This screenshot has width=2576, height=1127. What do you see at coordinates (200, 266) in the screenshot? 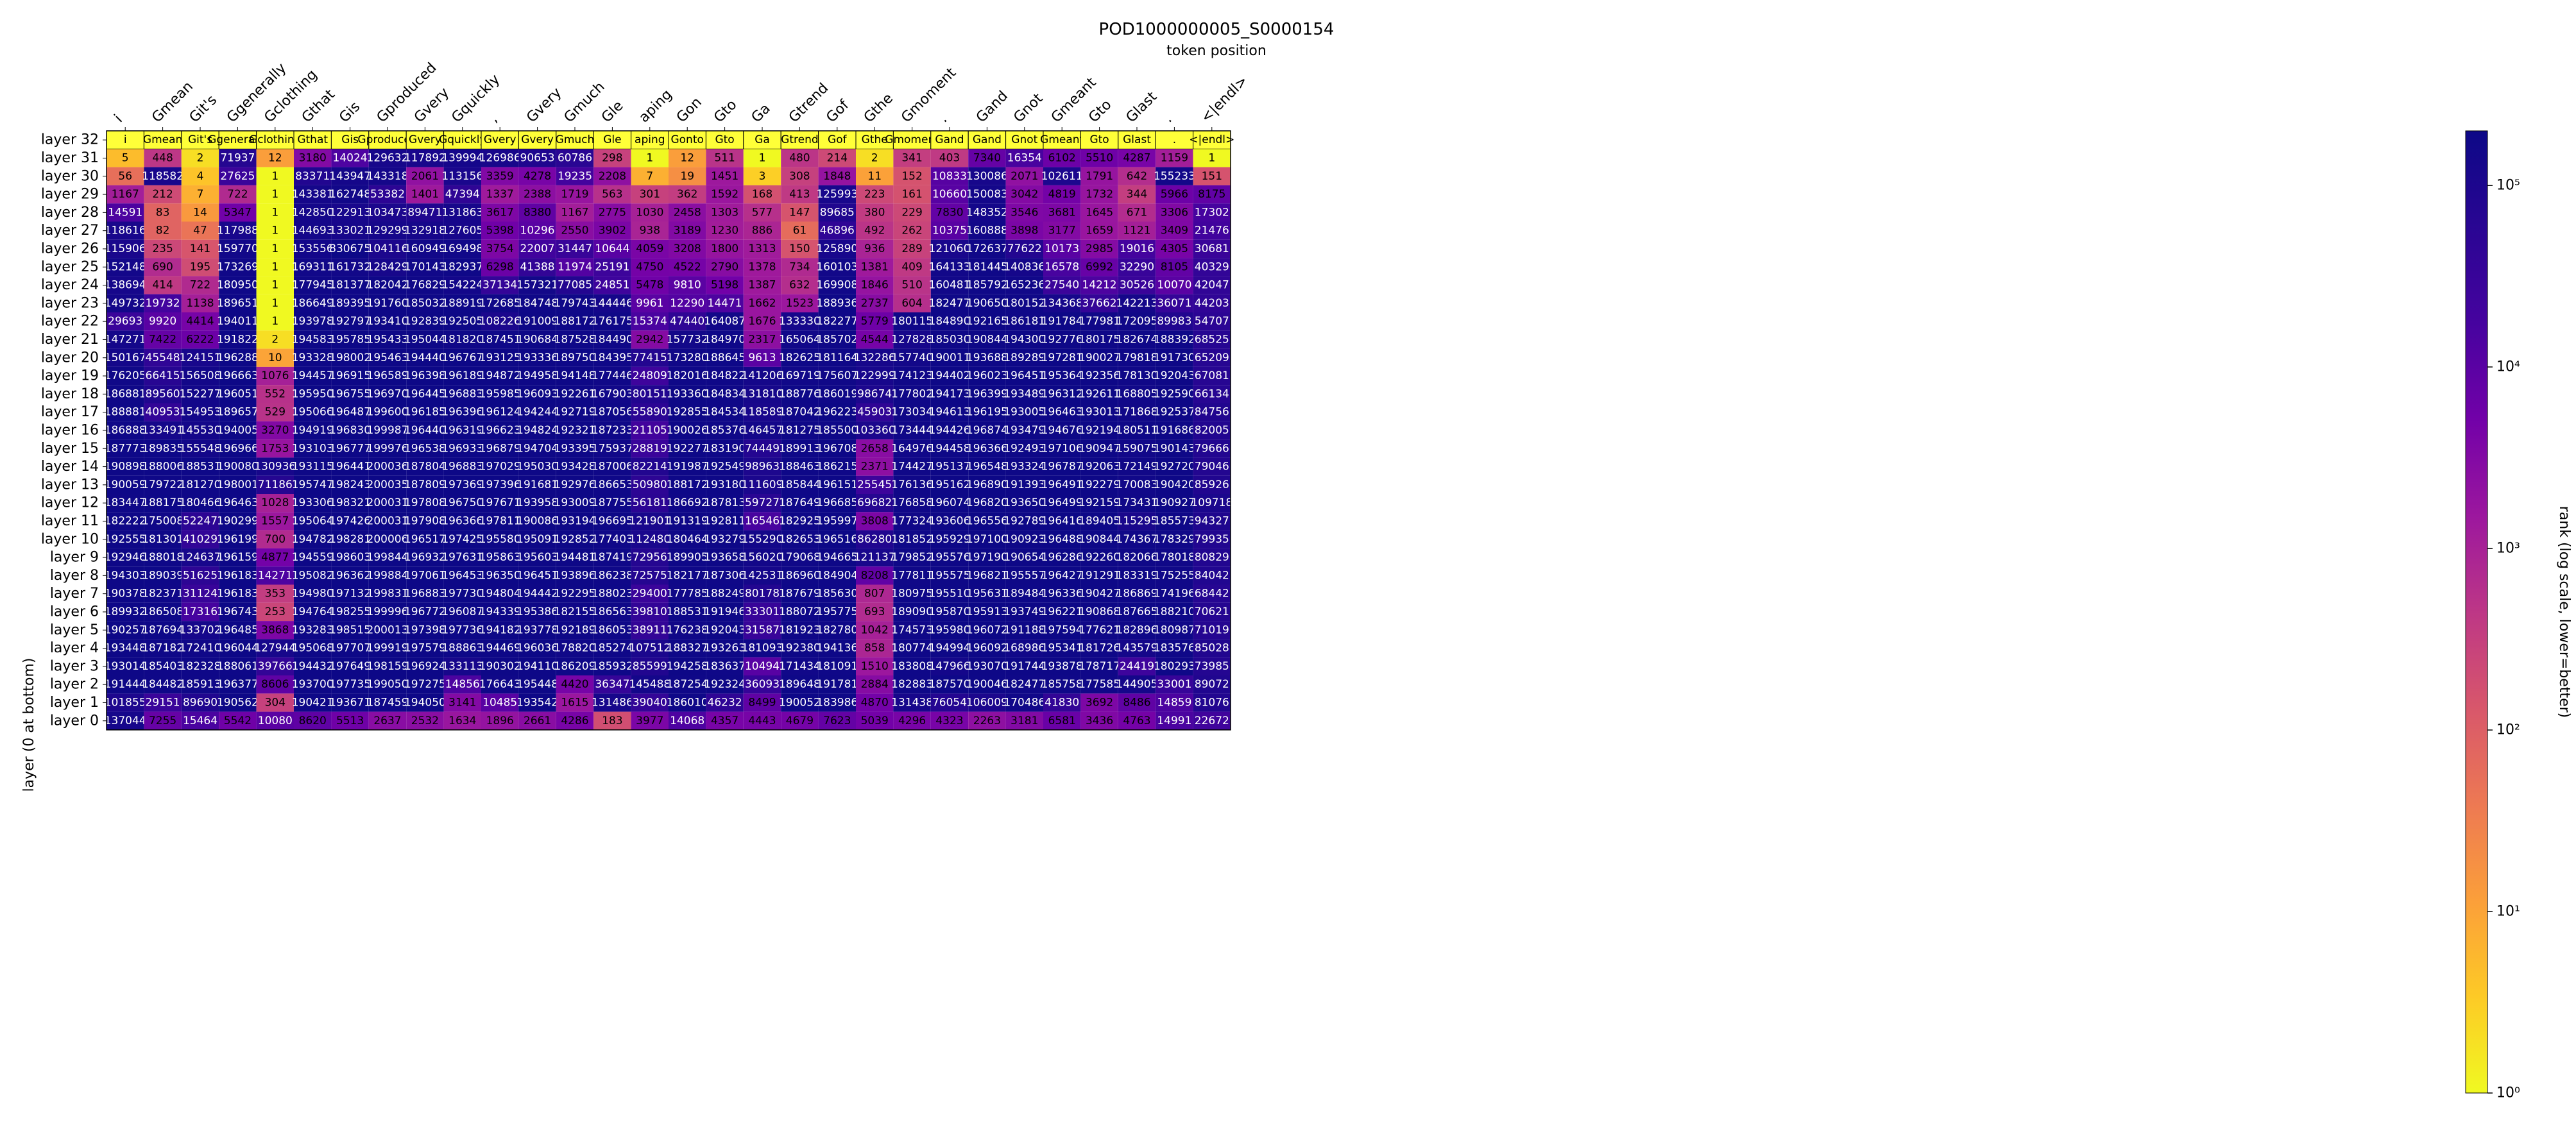
I see `cell-value-label: 195` at bounding box center [200, 266].